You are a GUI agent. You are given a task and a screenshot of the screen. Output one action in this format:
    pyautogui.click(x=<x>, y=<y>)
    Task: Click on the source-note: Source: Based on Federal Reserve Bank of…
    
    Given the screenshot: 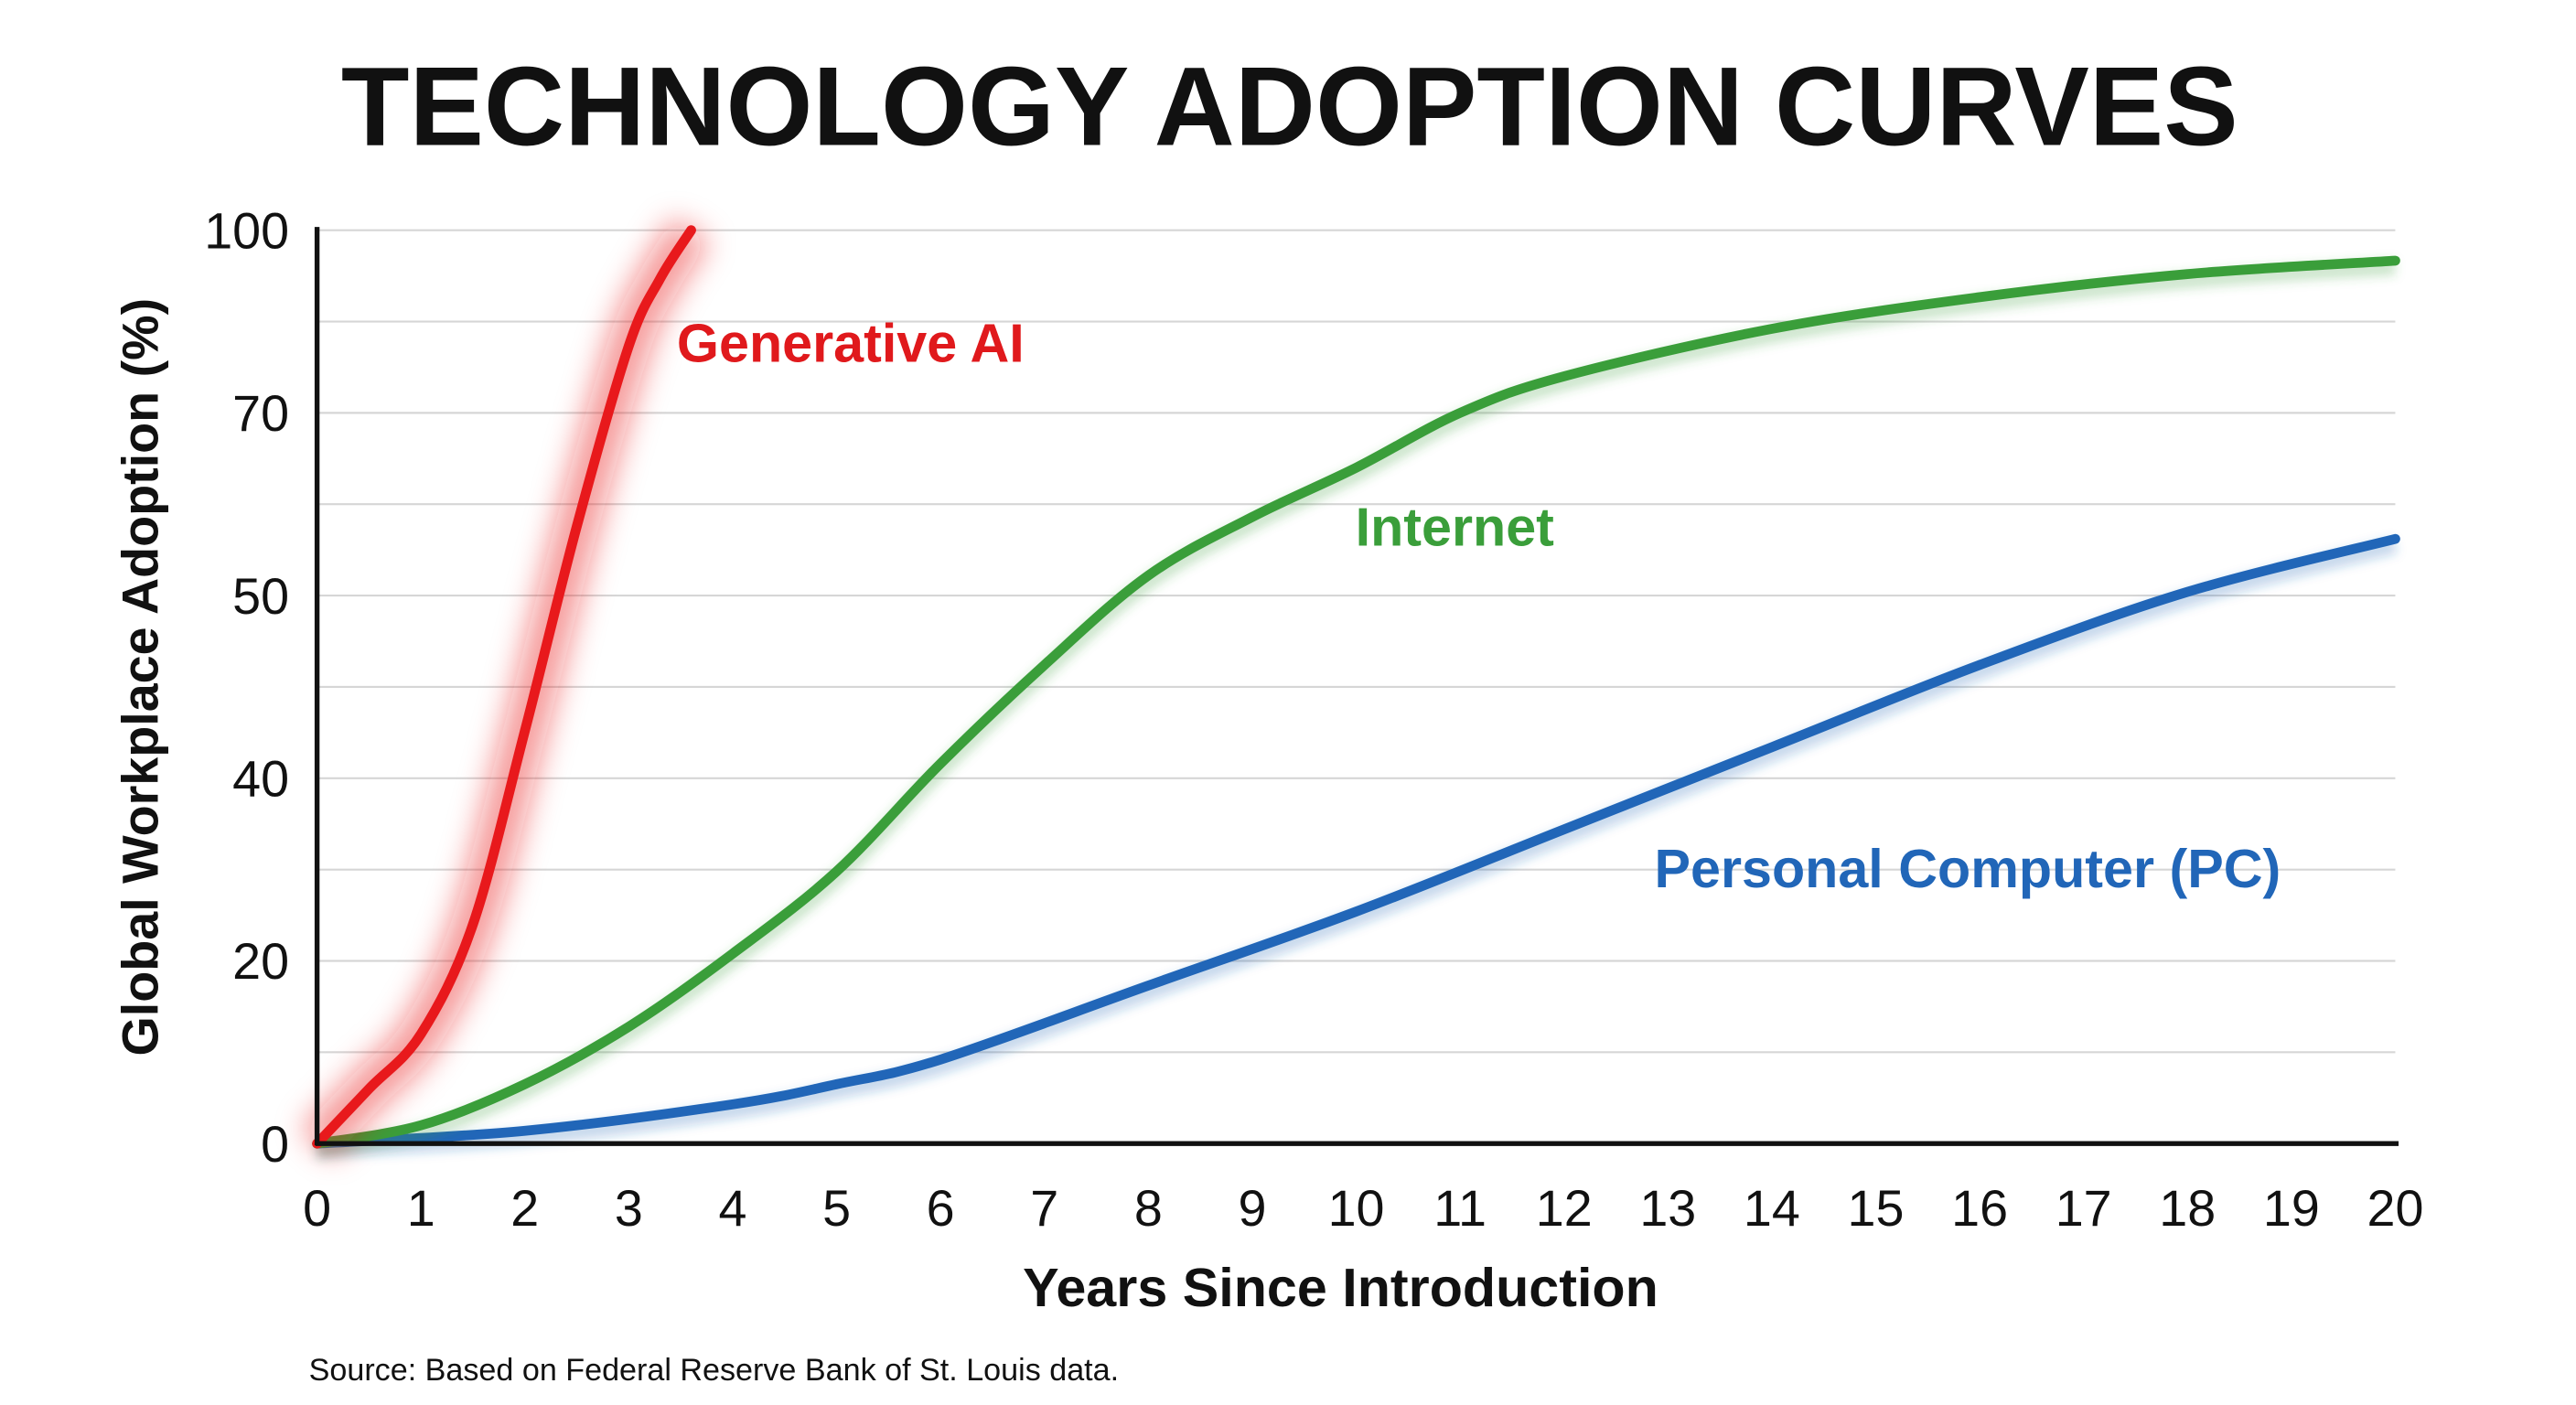 What is the action you would take?
    pyautogui.click(x=714, y=1370)
    